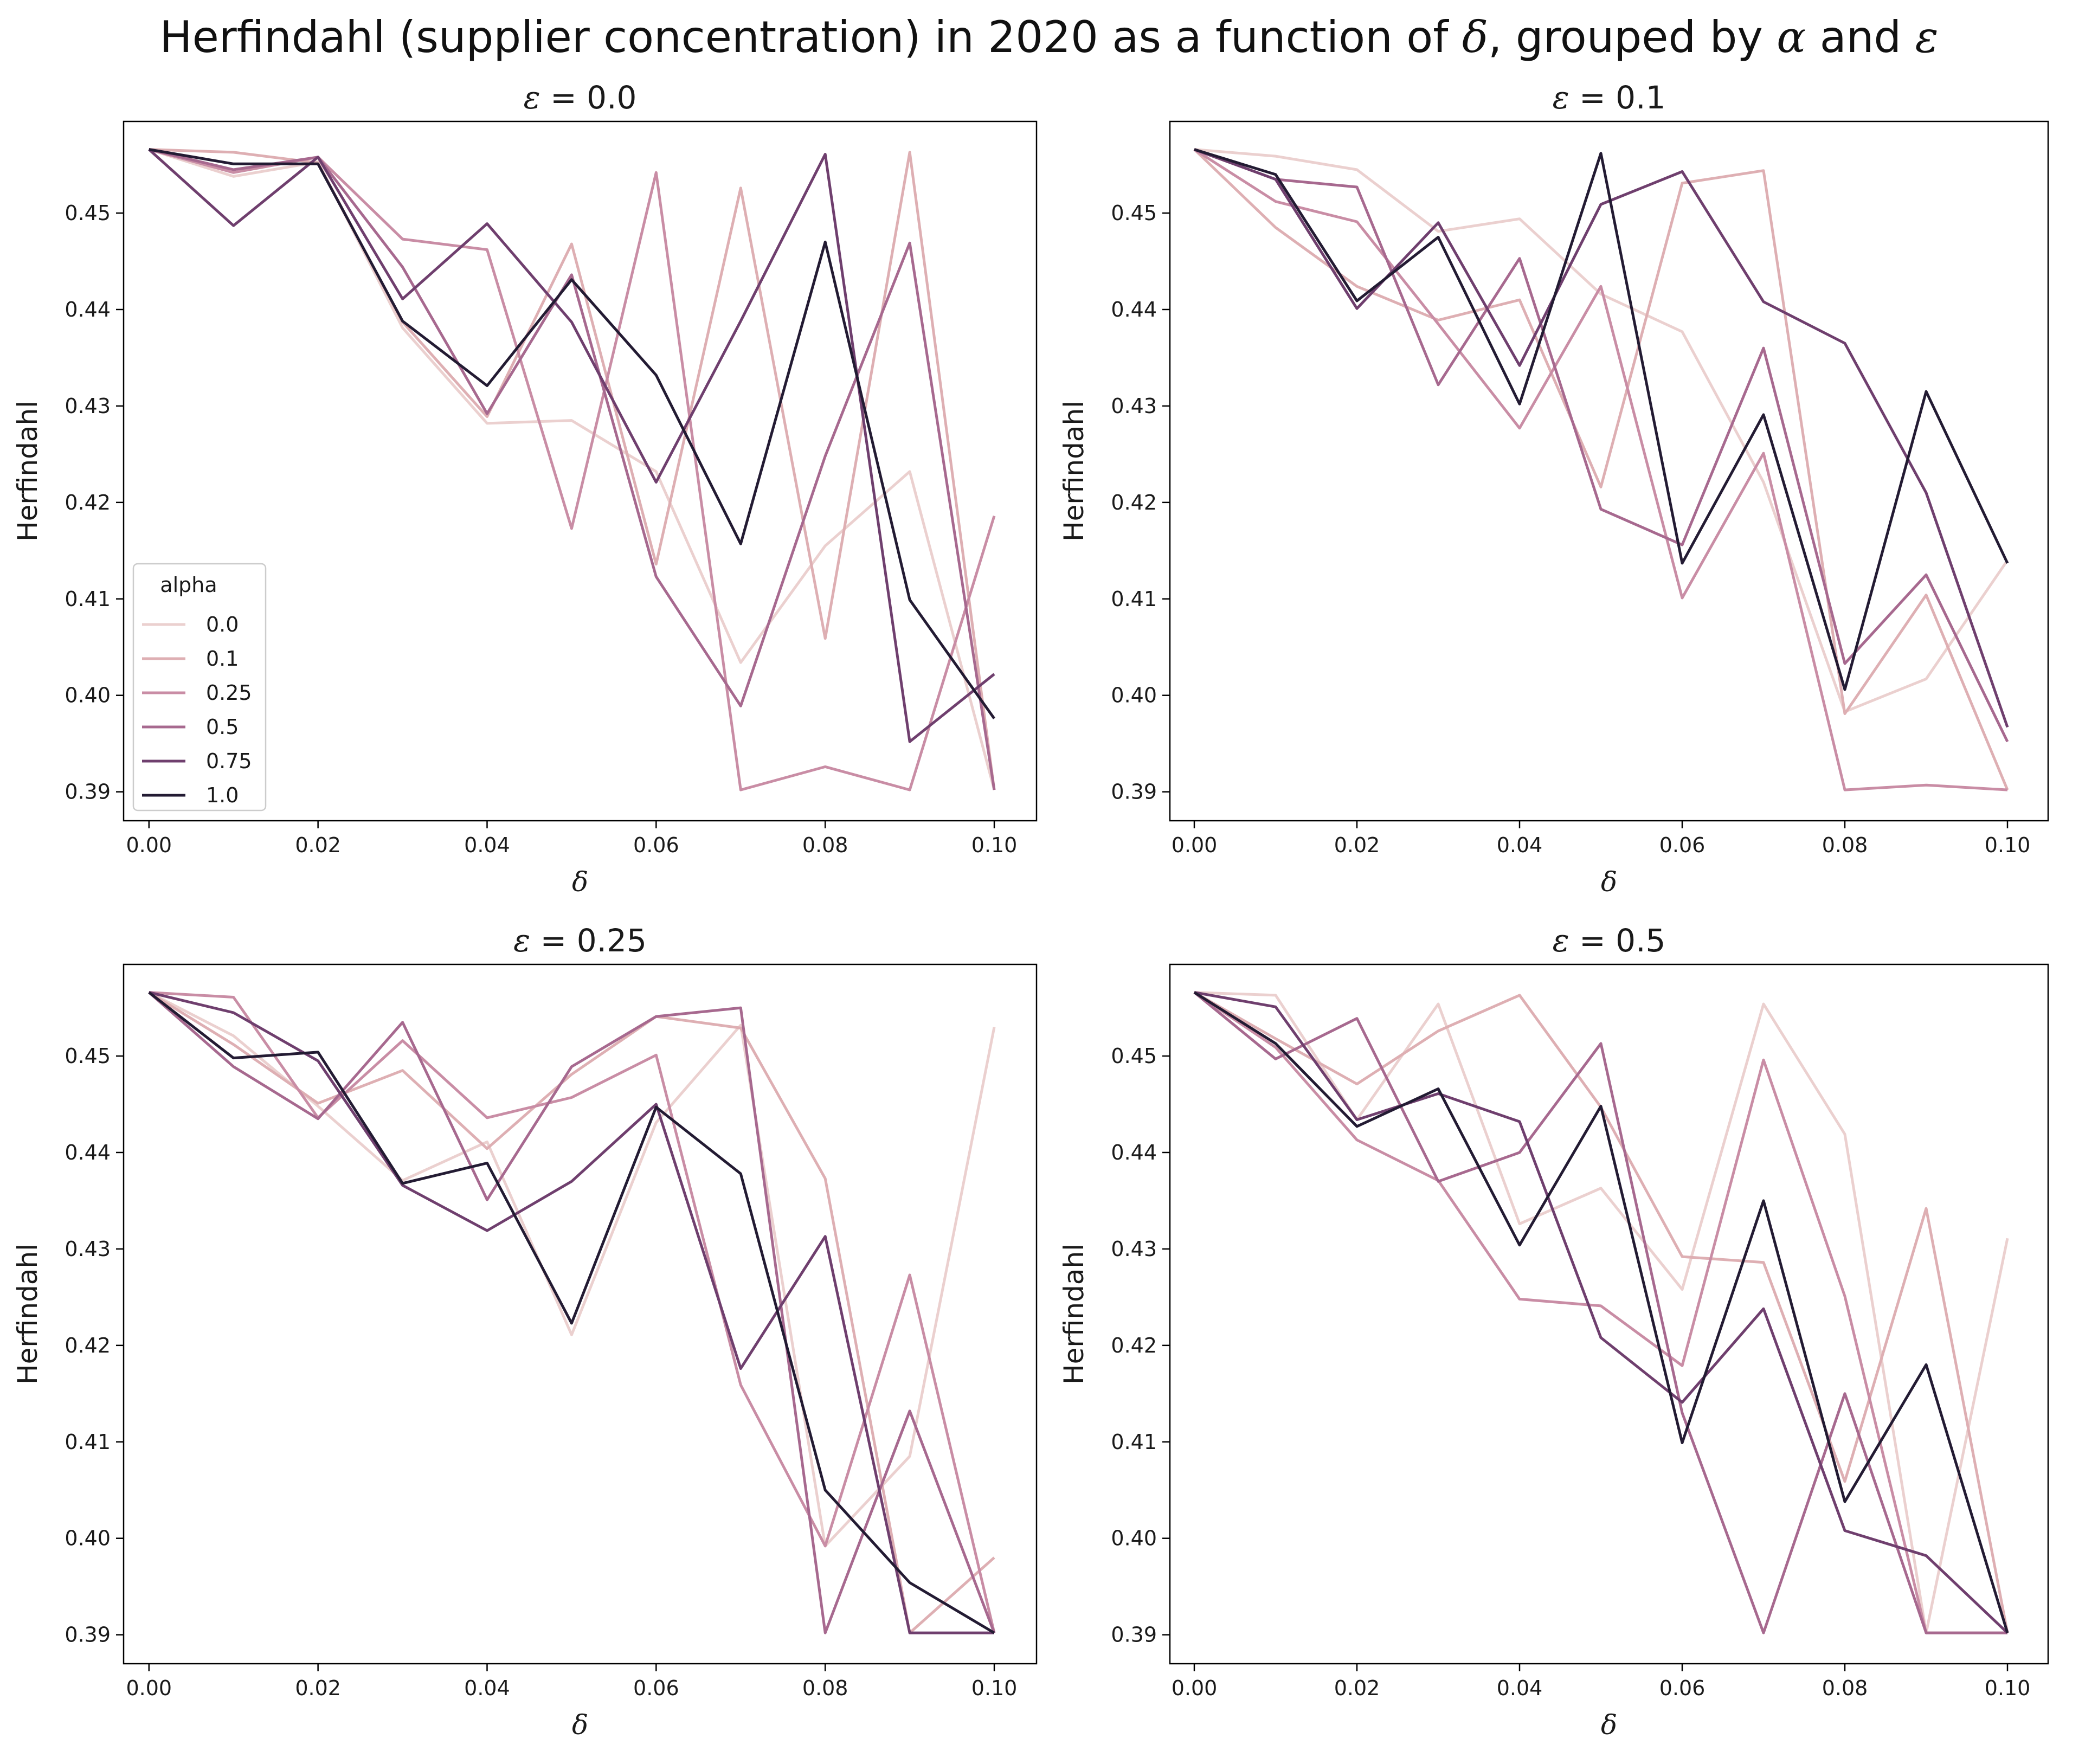 This screenshot has width=2098, height=1764. What do you see at coordinates (580, 97) in the screenshot?
I see `subplot-title: ε = 0.0` at bounding box center [580, 97].